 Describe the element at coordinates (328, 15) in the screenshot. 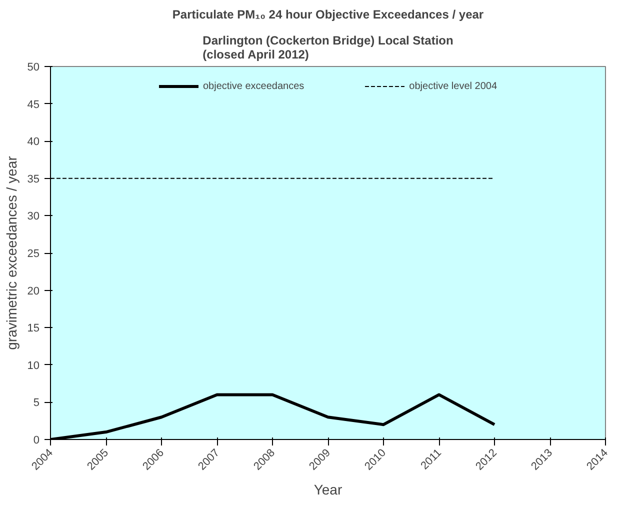

I see `chart-title: Particulate PM₁₀ 24 hour Objective Exceedances / year` at that location.